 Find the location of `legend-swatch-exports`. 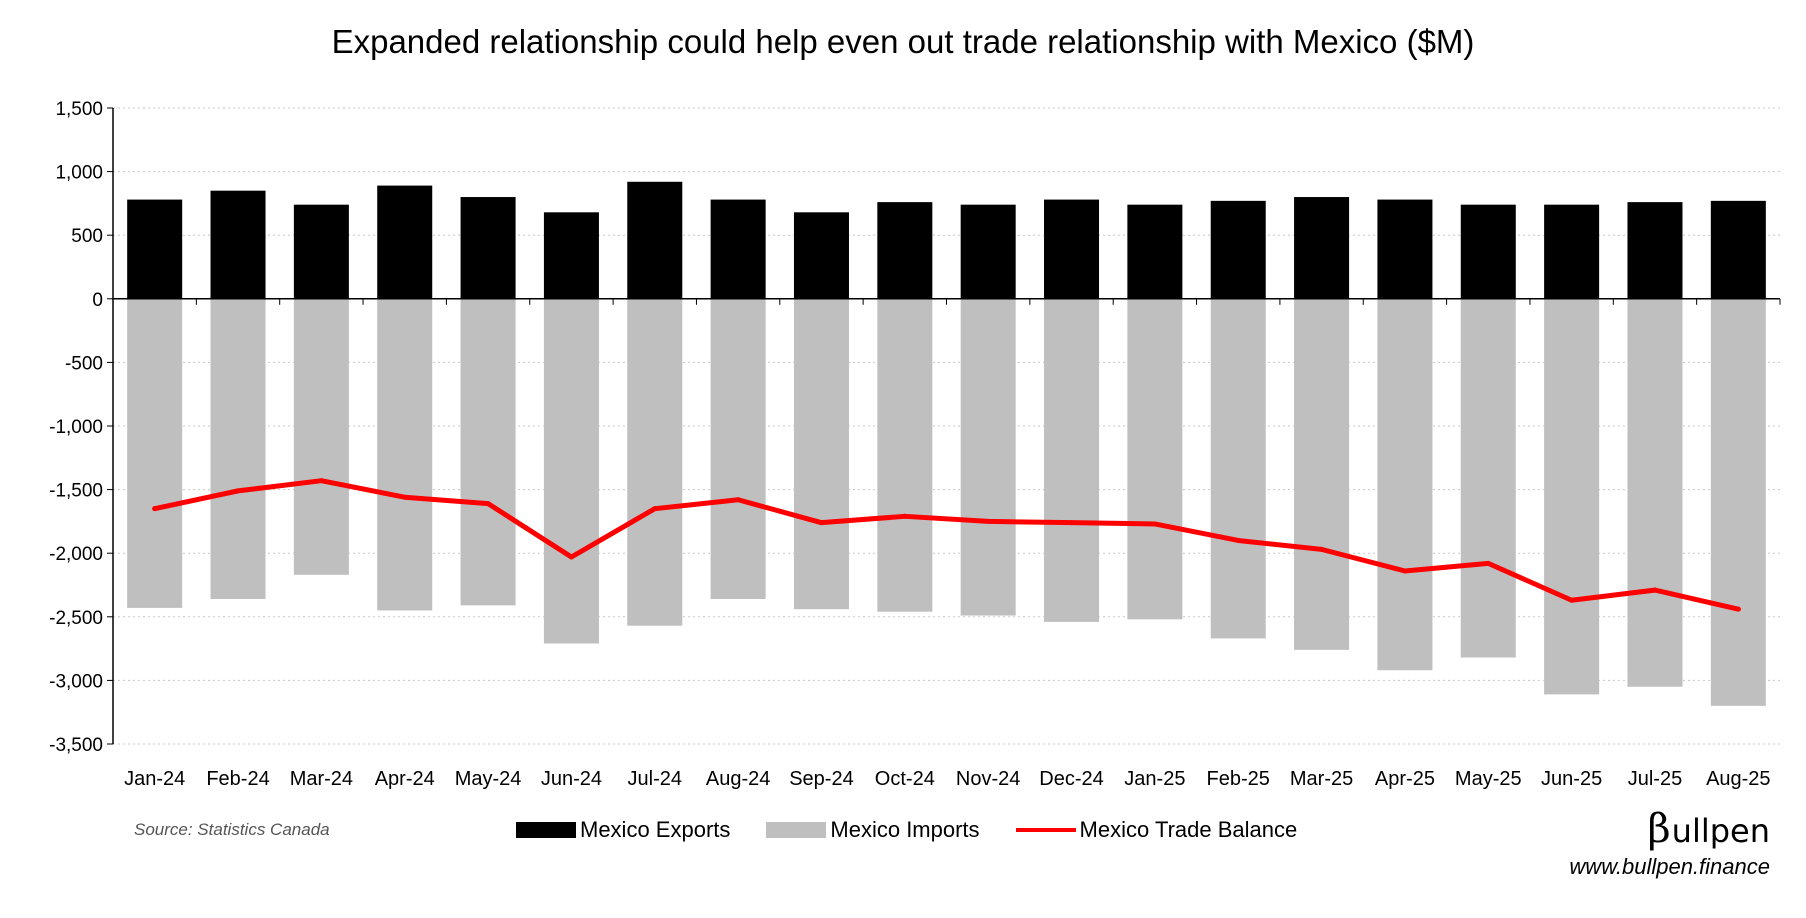

legend-swatch-exports is located at coordinates (546, 830).